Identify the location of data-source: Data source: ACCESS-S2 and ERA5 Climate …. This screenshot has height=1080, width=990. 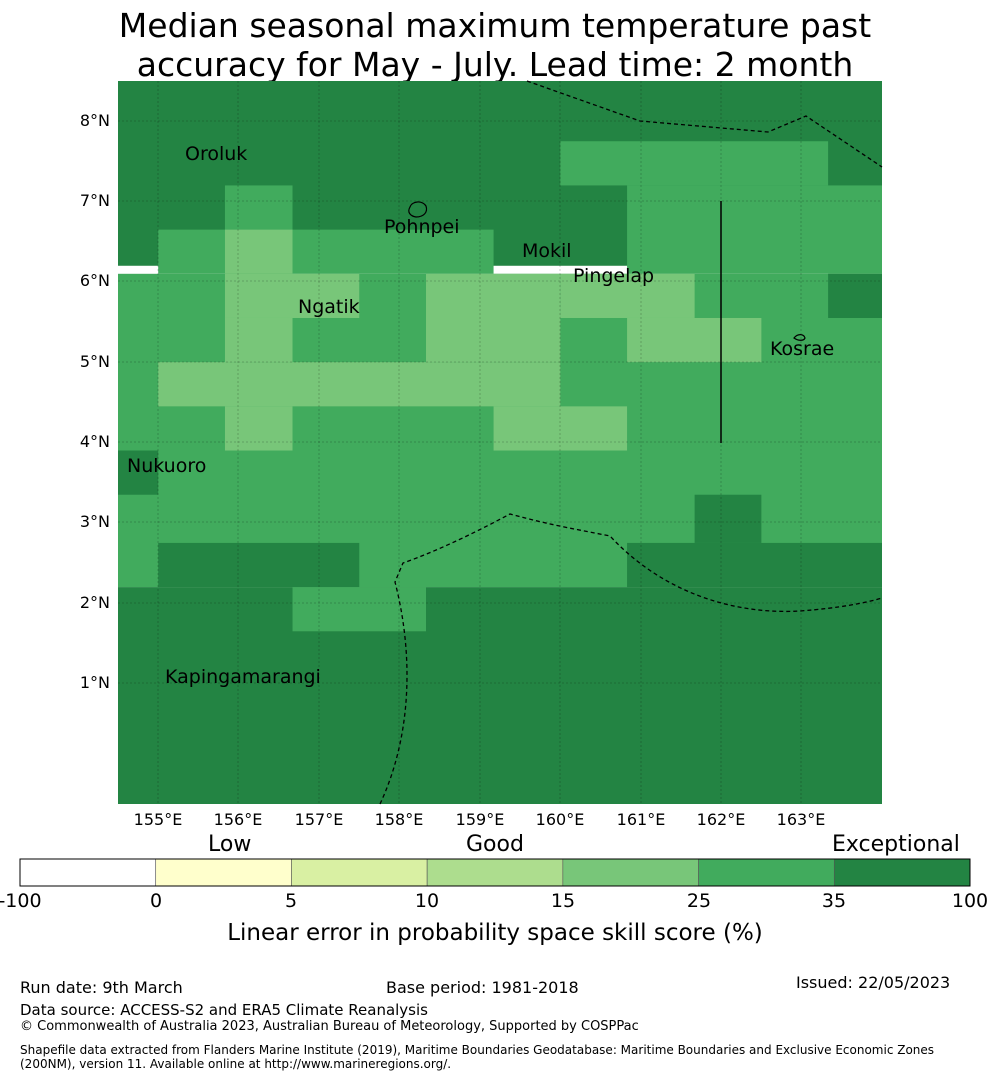
(224, 1010).